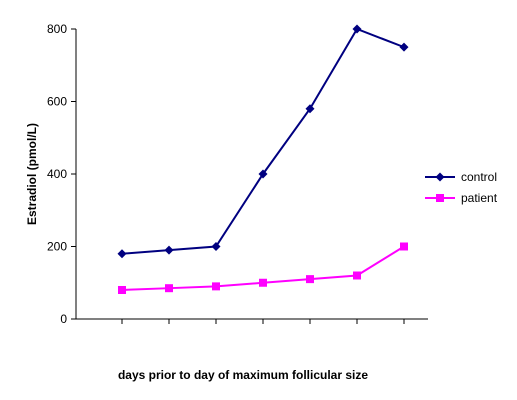 The width and height of the screenshot is (517, 400). I want to click on y-tick-label: 400, so click(57, 174).